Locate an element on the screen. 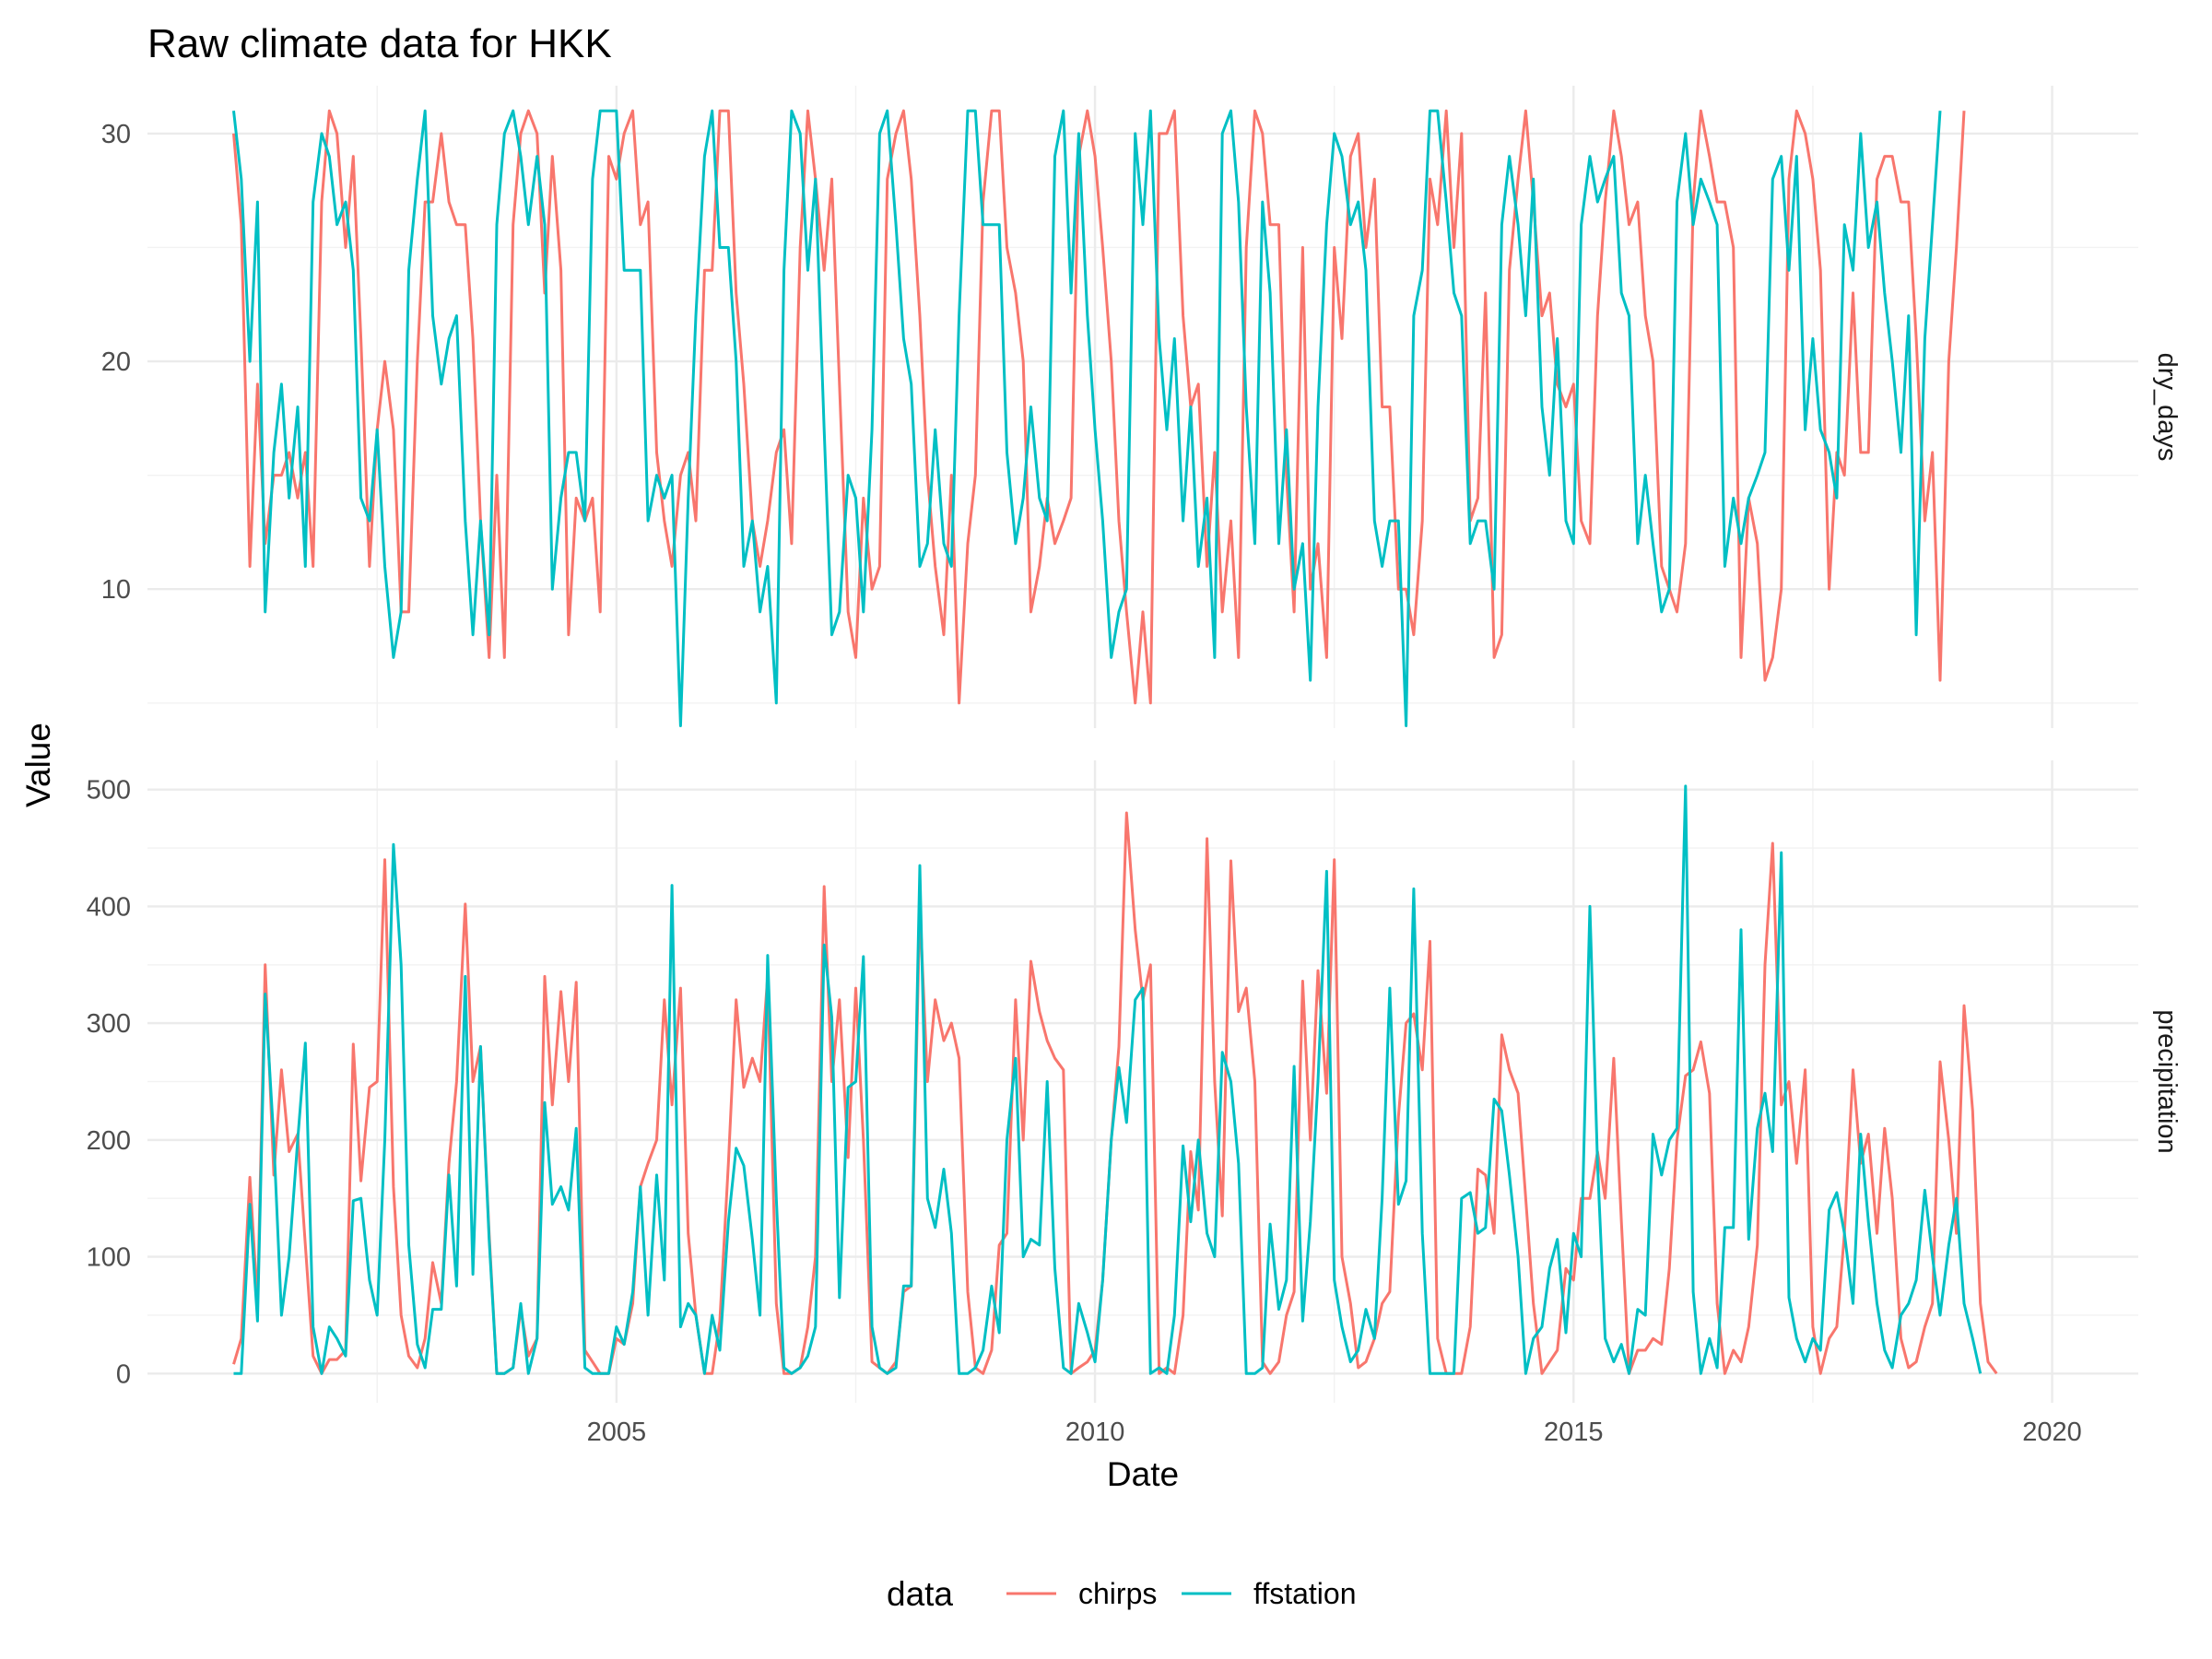 The image size is (2212, 1659). y-tick-label: 20 is located at coordinates (116, 362).